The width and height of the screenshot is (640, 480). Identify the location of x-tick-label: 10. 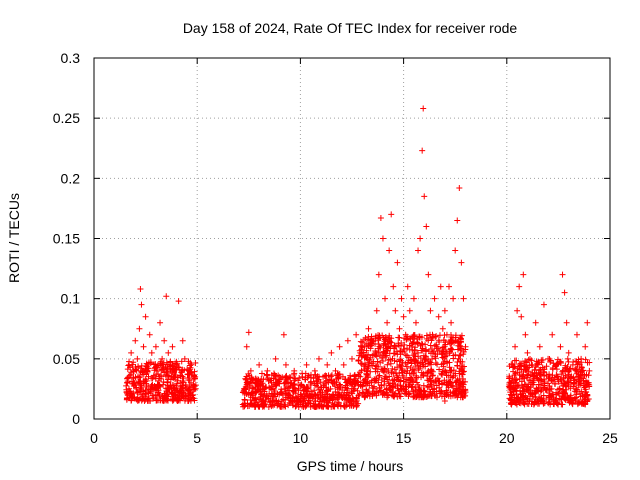
(301, 438).